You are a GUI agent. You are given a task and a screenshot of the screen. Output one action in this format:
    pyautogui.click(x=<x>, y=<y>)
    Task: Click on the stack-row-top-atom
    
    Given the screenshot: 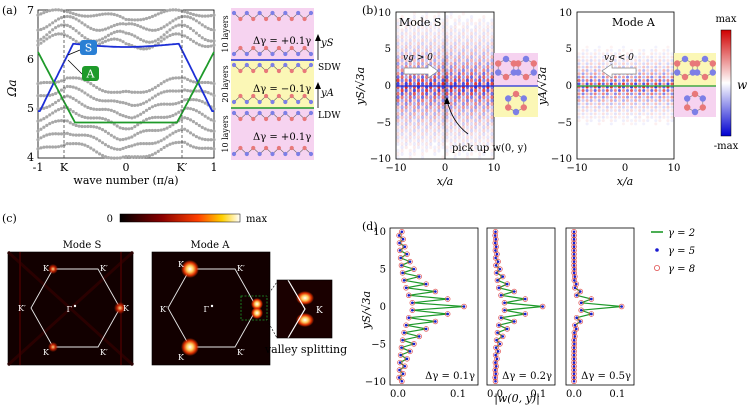 What is the action you would take?
    pyautogui.click(x=246, y=13)
    